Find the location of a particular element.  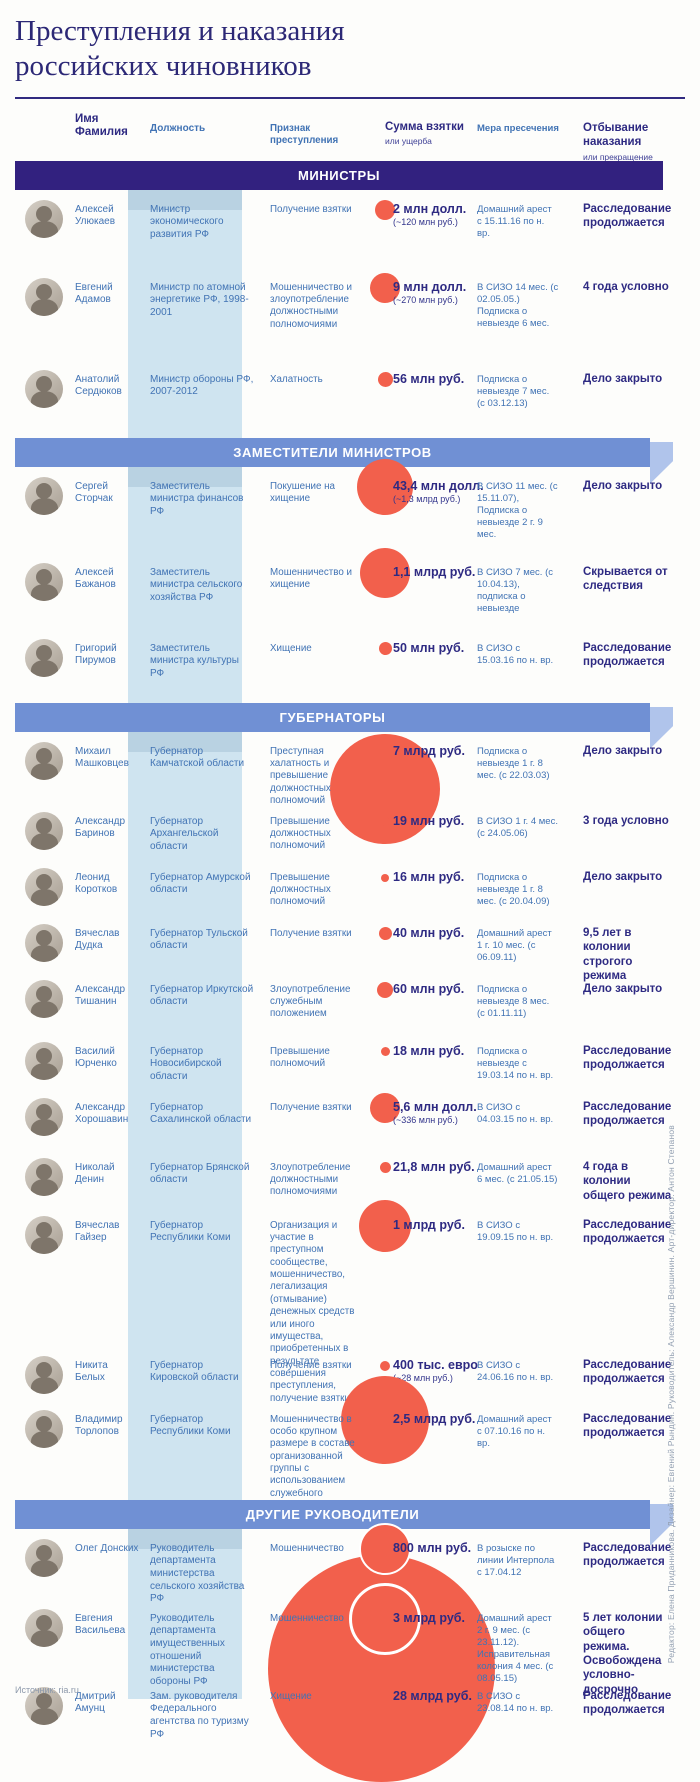

section-band-deputies: ЗАМЕСТИТЕЛИ МИНИСТРОВ is located at coordinates (332, 462).